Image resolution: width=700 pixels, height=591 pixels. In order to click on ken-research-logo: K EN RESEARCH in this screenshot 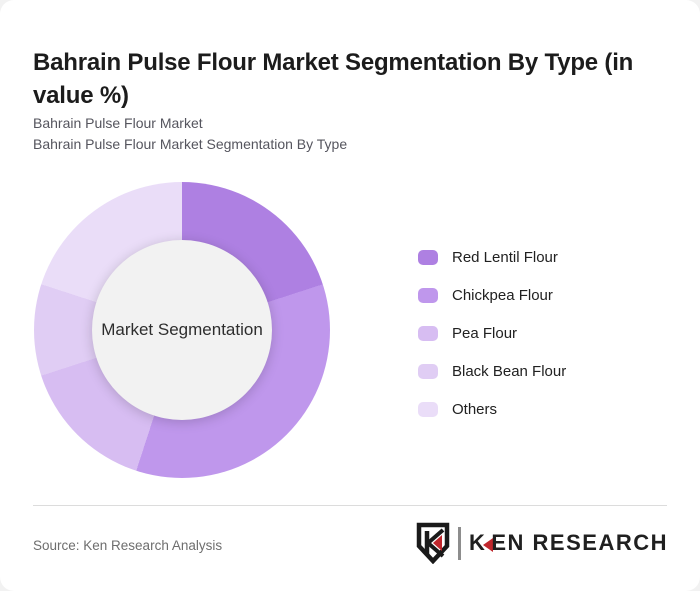, I will do `click(541, 543)`.